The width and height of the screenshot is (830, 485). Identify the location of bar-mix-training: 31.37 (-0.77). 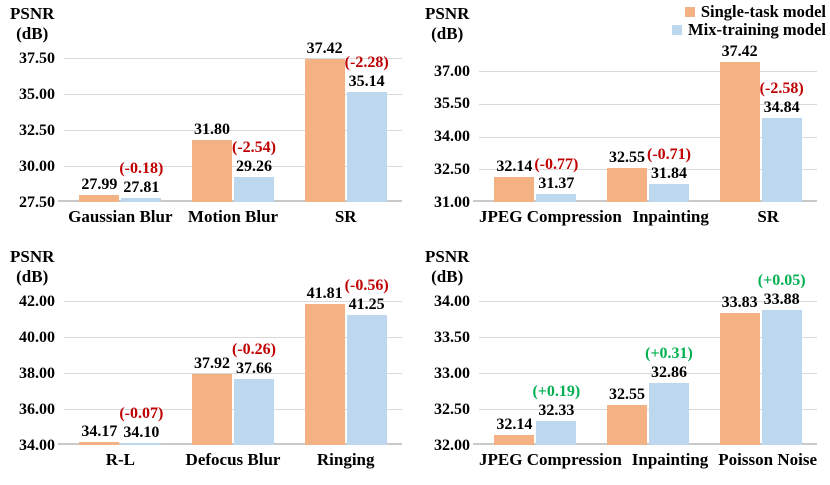
(556, 179).